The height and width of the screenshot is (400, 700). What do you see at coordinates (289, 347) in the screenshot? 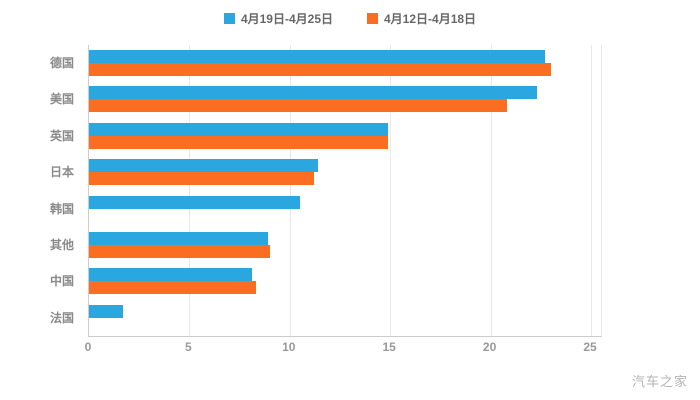
I see `x-tick-label-10: 10` at bounding box center [289, 347].